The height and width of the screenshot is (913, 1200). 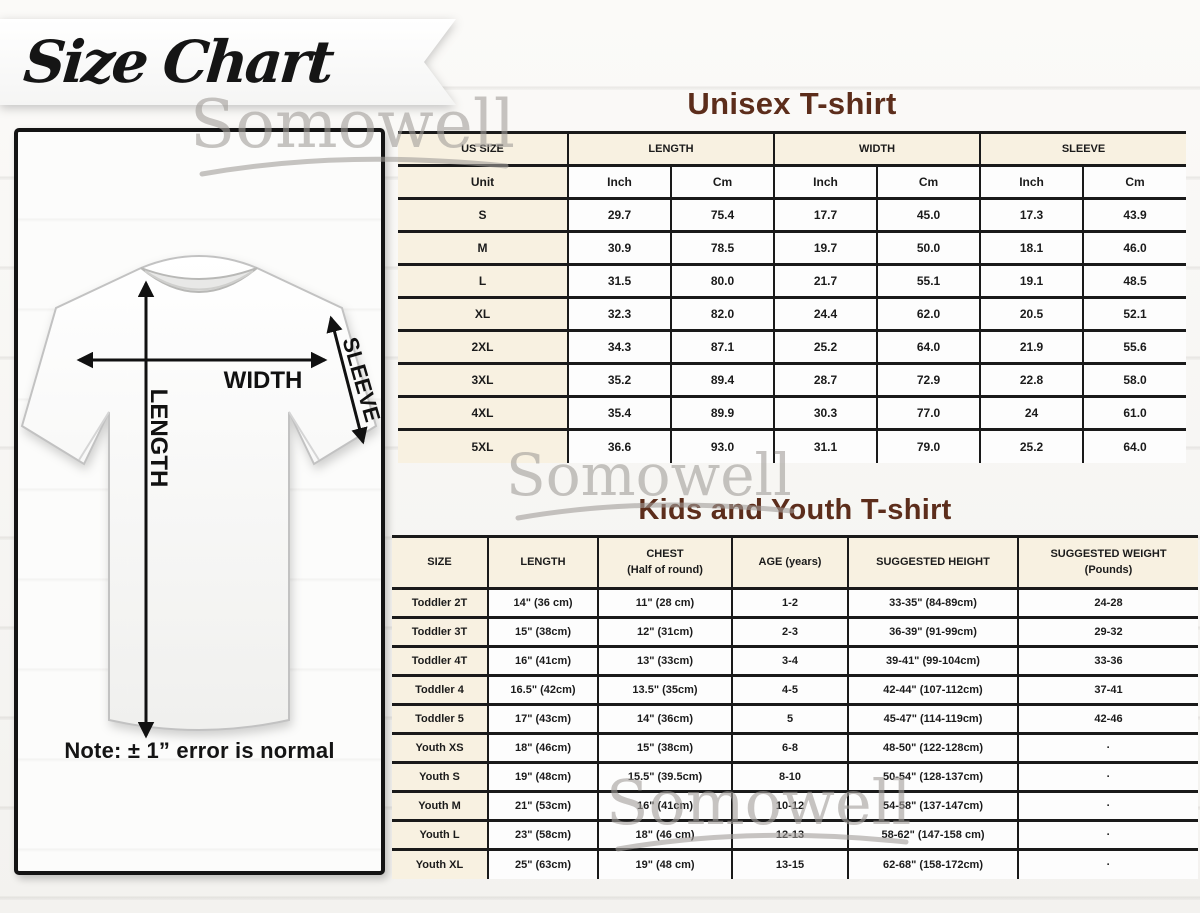 I want to click on measurement-cell: 78.5, so click(x=722, y=248).